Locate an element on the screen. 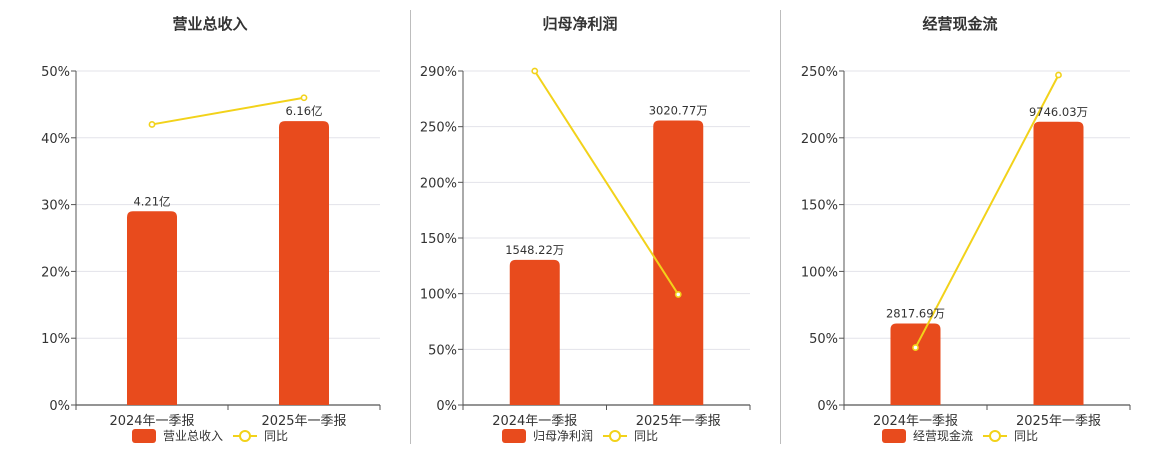 The image size is (1160, 450). y-tick-label: 20% is located at coordinates (55, 272).